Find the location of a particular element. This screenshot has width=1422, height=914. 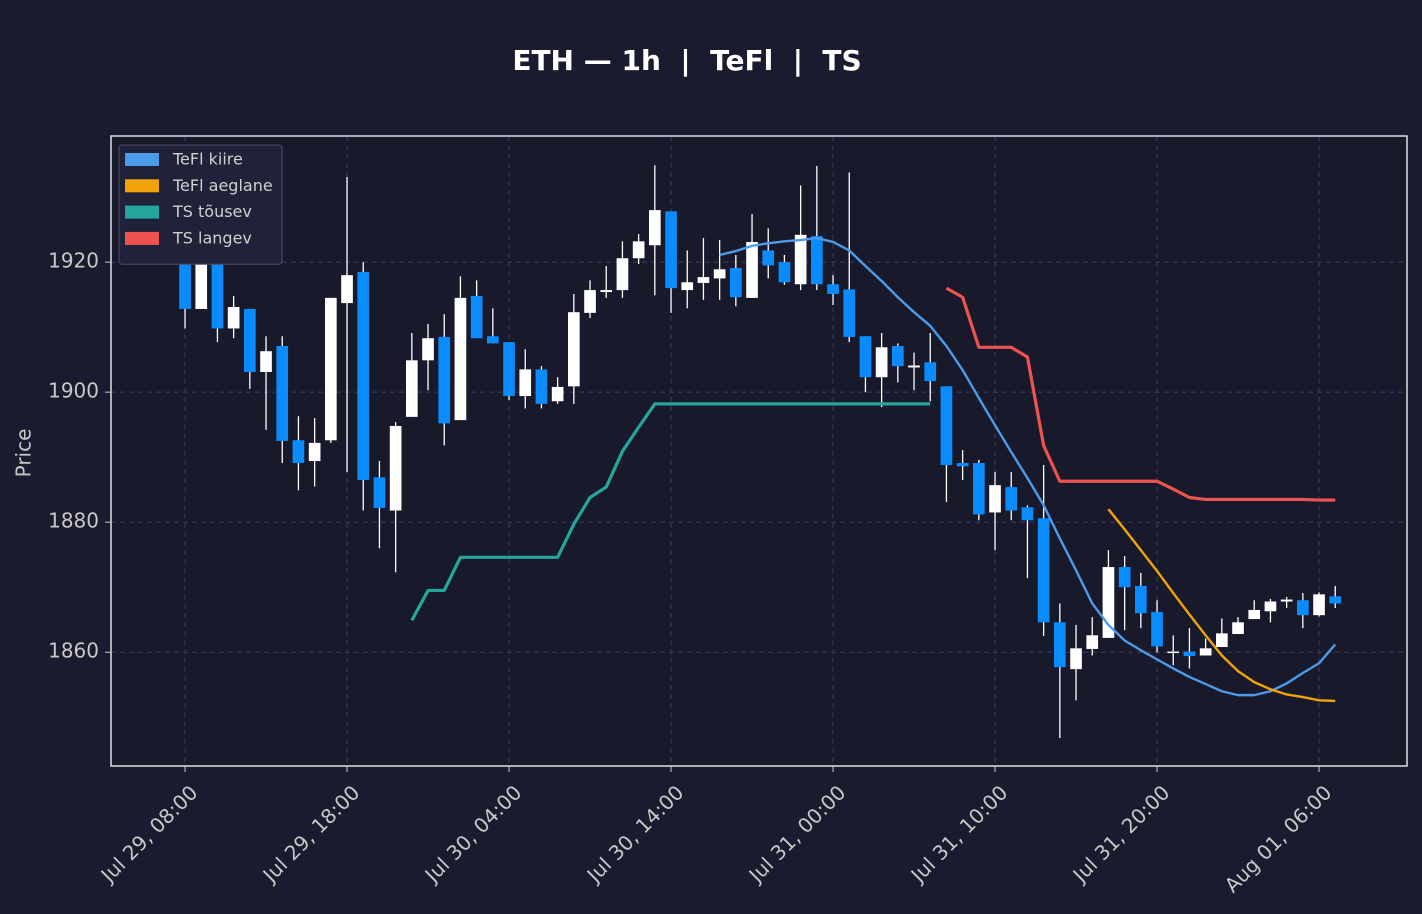

legend: TeFl kiire TeFl aeglane TS tõusev TS langev is located at coordinates (200, 204).